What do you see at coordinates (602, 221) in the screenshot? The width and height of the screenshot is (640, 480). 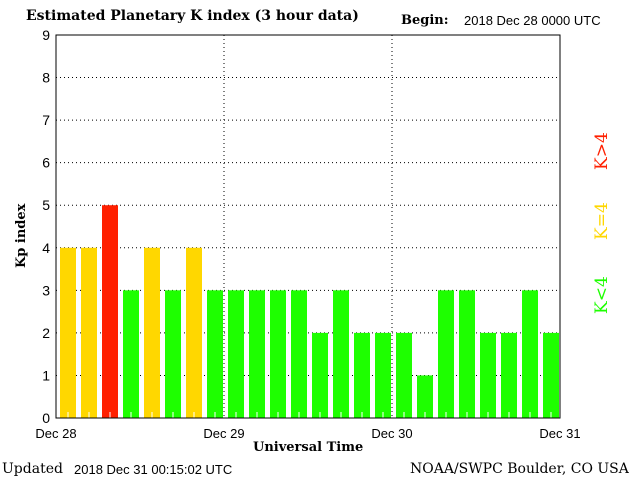 I see `legend-equal: K=4` at bounding box center [602, 221].